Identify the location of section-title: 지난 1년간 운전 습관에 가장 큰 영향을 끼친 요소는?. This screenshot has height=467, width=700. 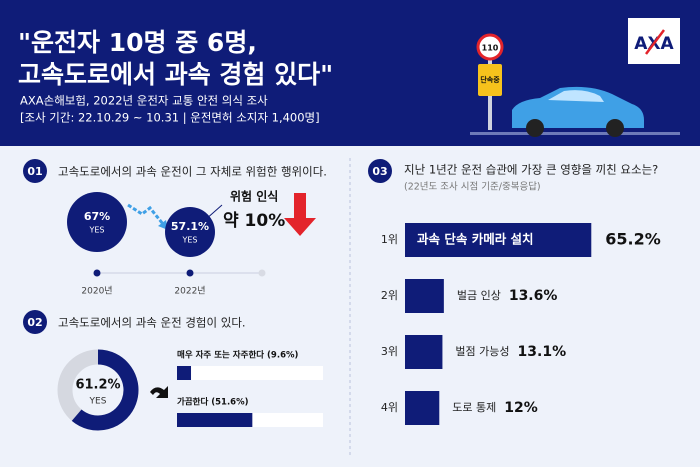
(531, 170).